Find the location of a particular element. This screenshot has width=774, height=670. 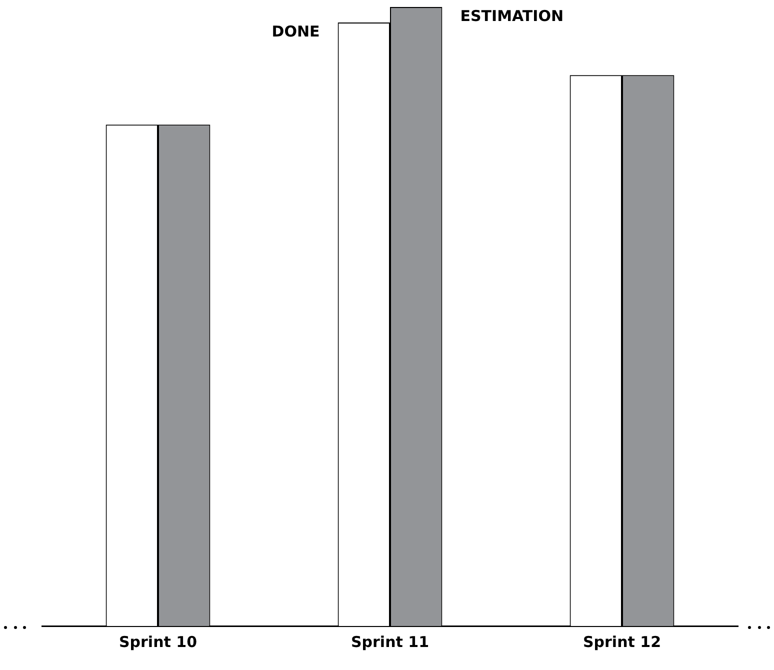

series-label: ESTIMATION is located at coordinates (512, 15).